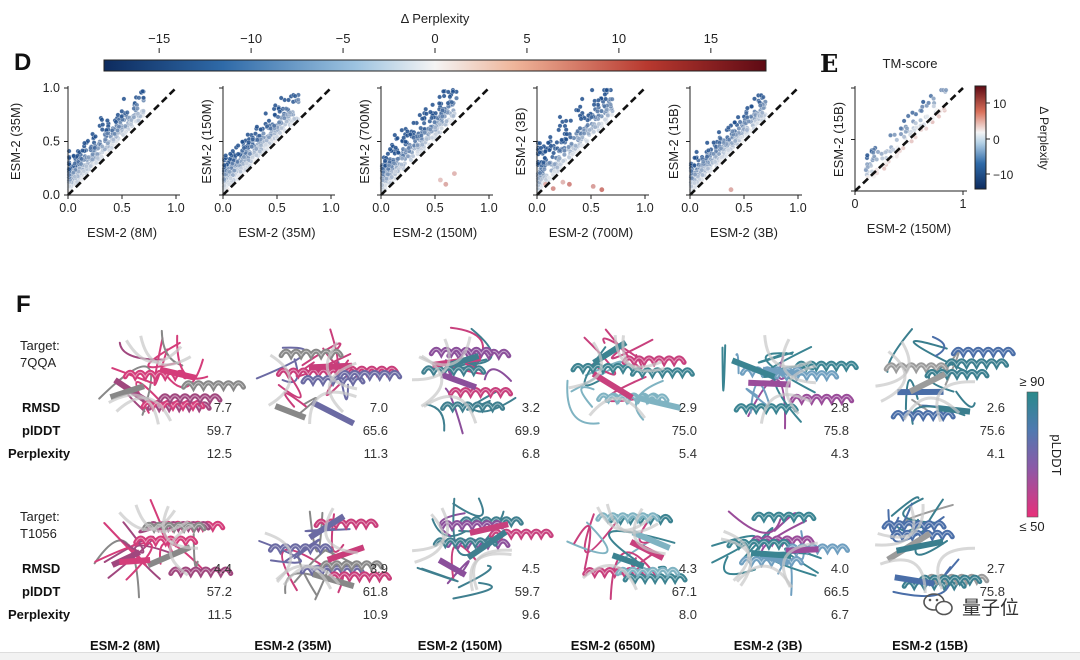  What do you see at coordinates (1032, 454) in the screenshot?
I see `plddt-colorbar` at bounding box center [1032, 454].